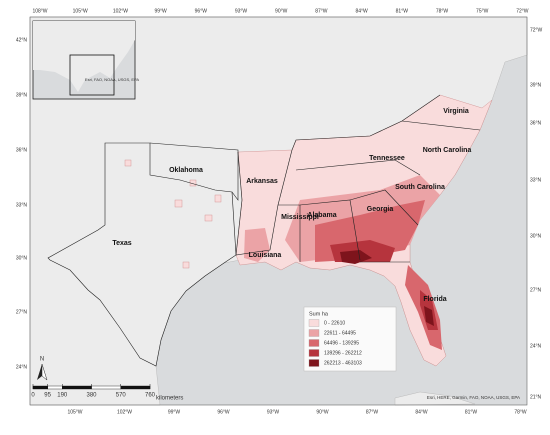  Describe the element at coordinates (321, 11) in the screenshot. I see `top-label: 87°W` at that location.